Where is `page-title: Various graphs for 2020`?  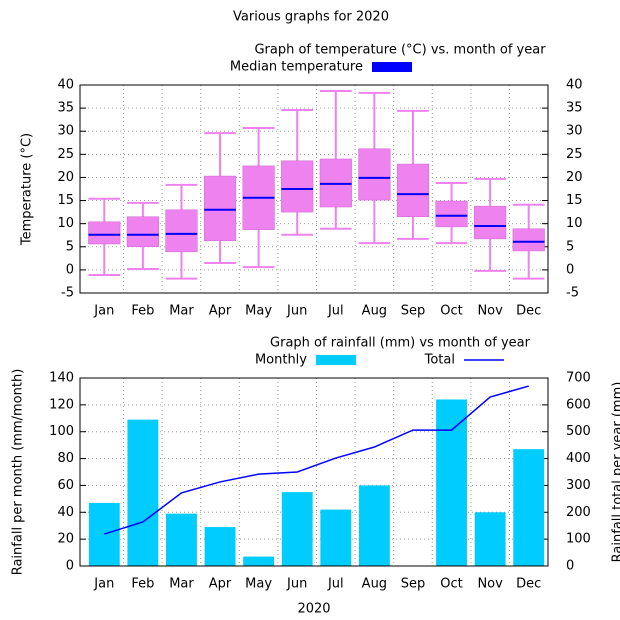
page-title: Various graphs for 2020 is located at coordinates (311, 17).